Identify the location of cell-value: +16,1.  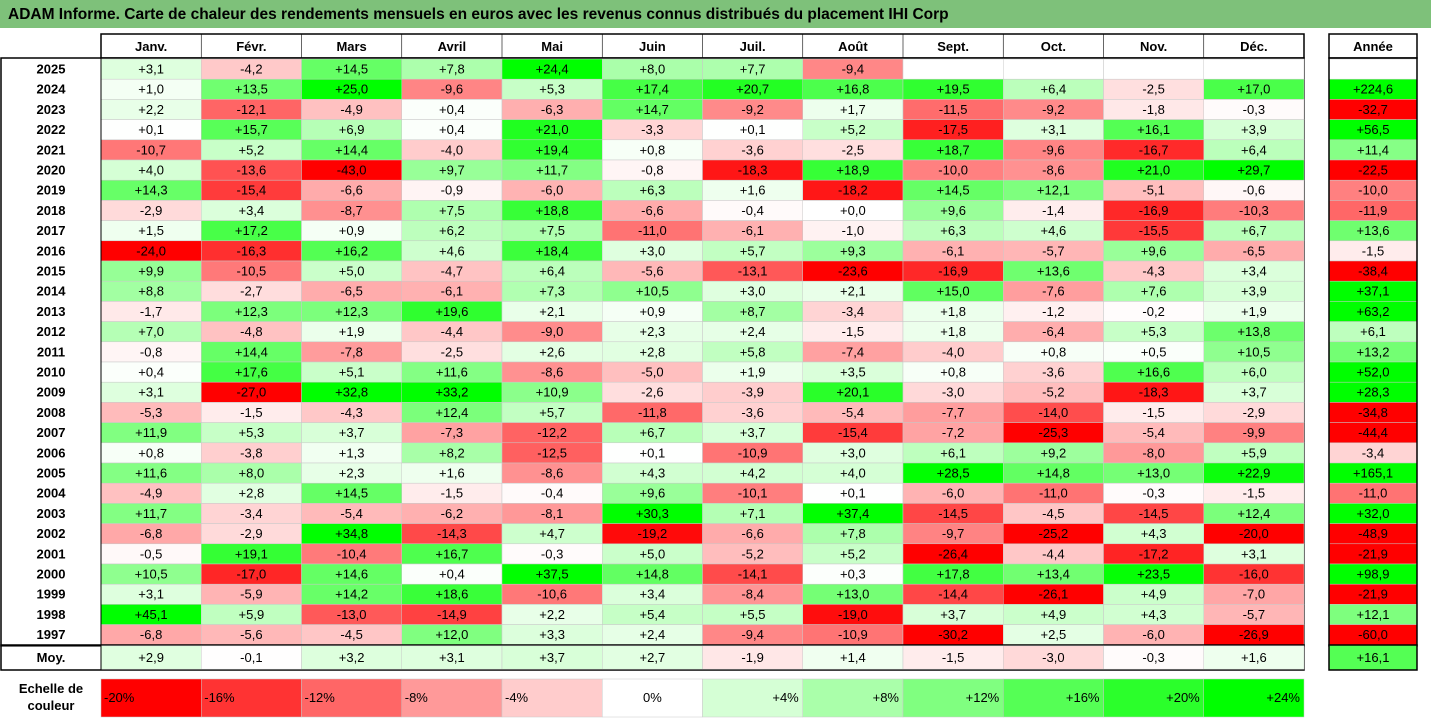
(1153, 129).